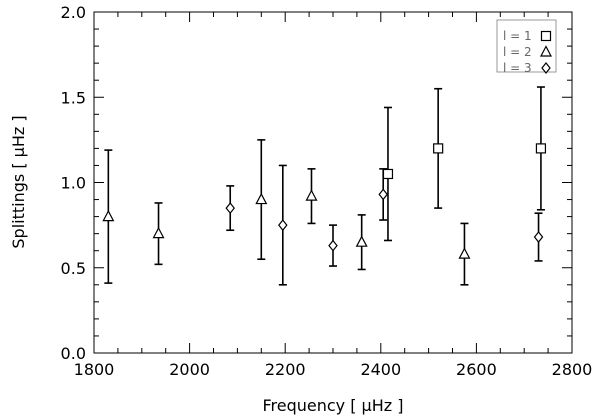  I want to click on y-tick-label: 2.0, so click(73, 12).